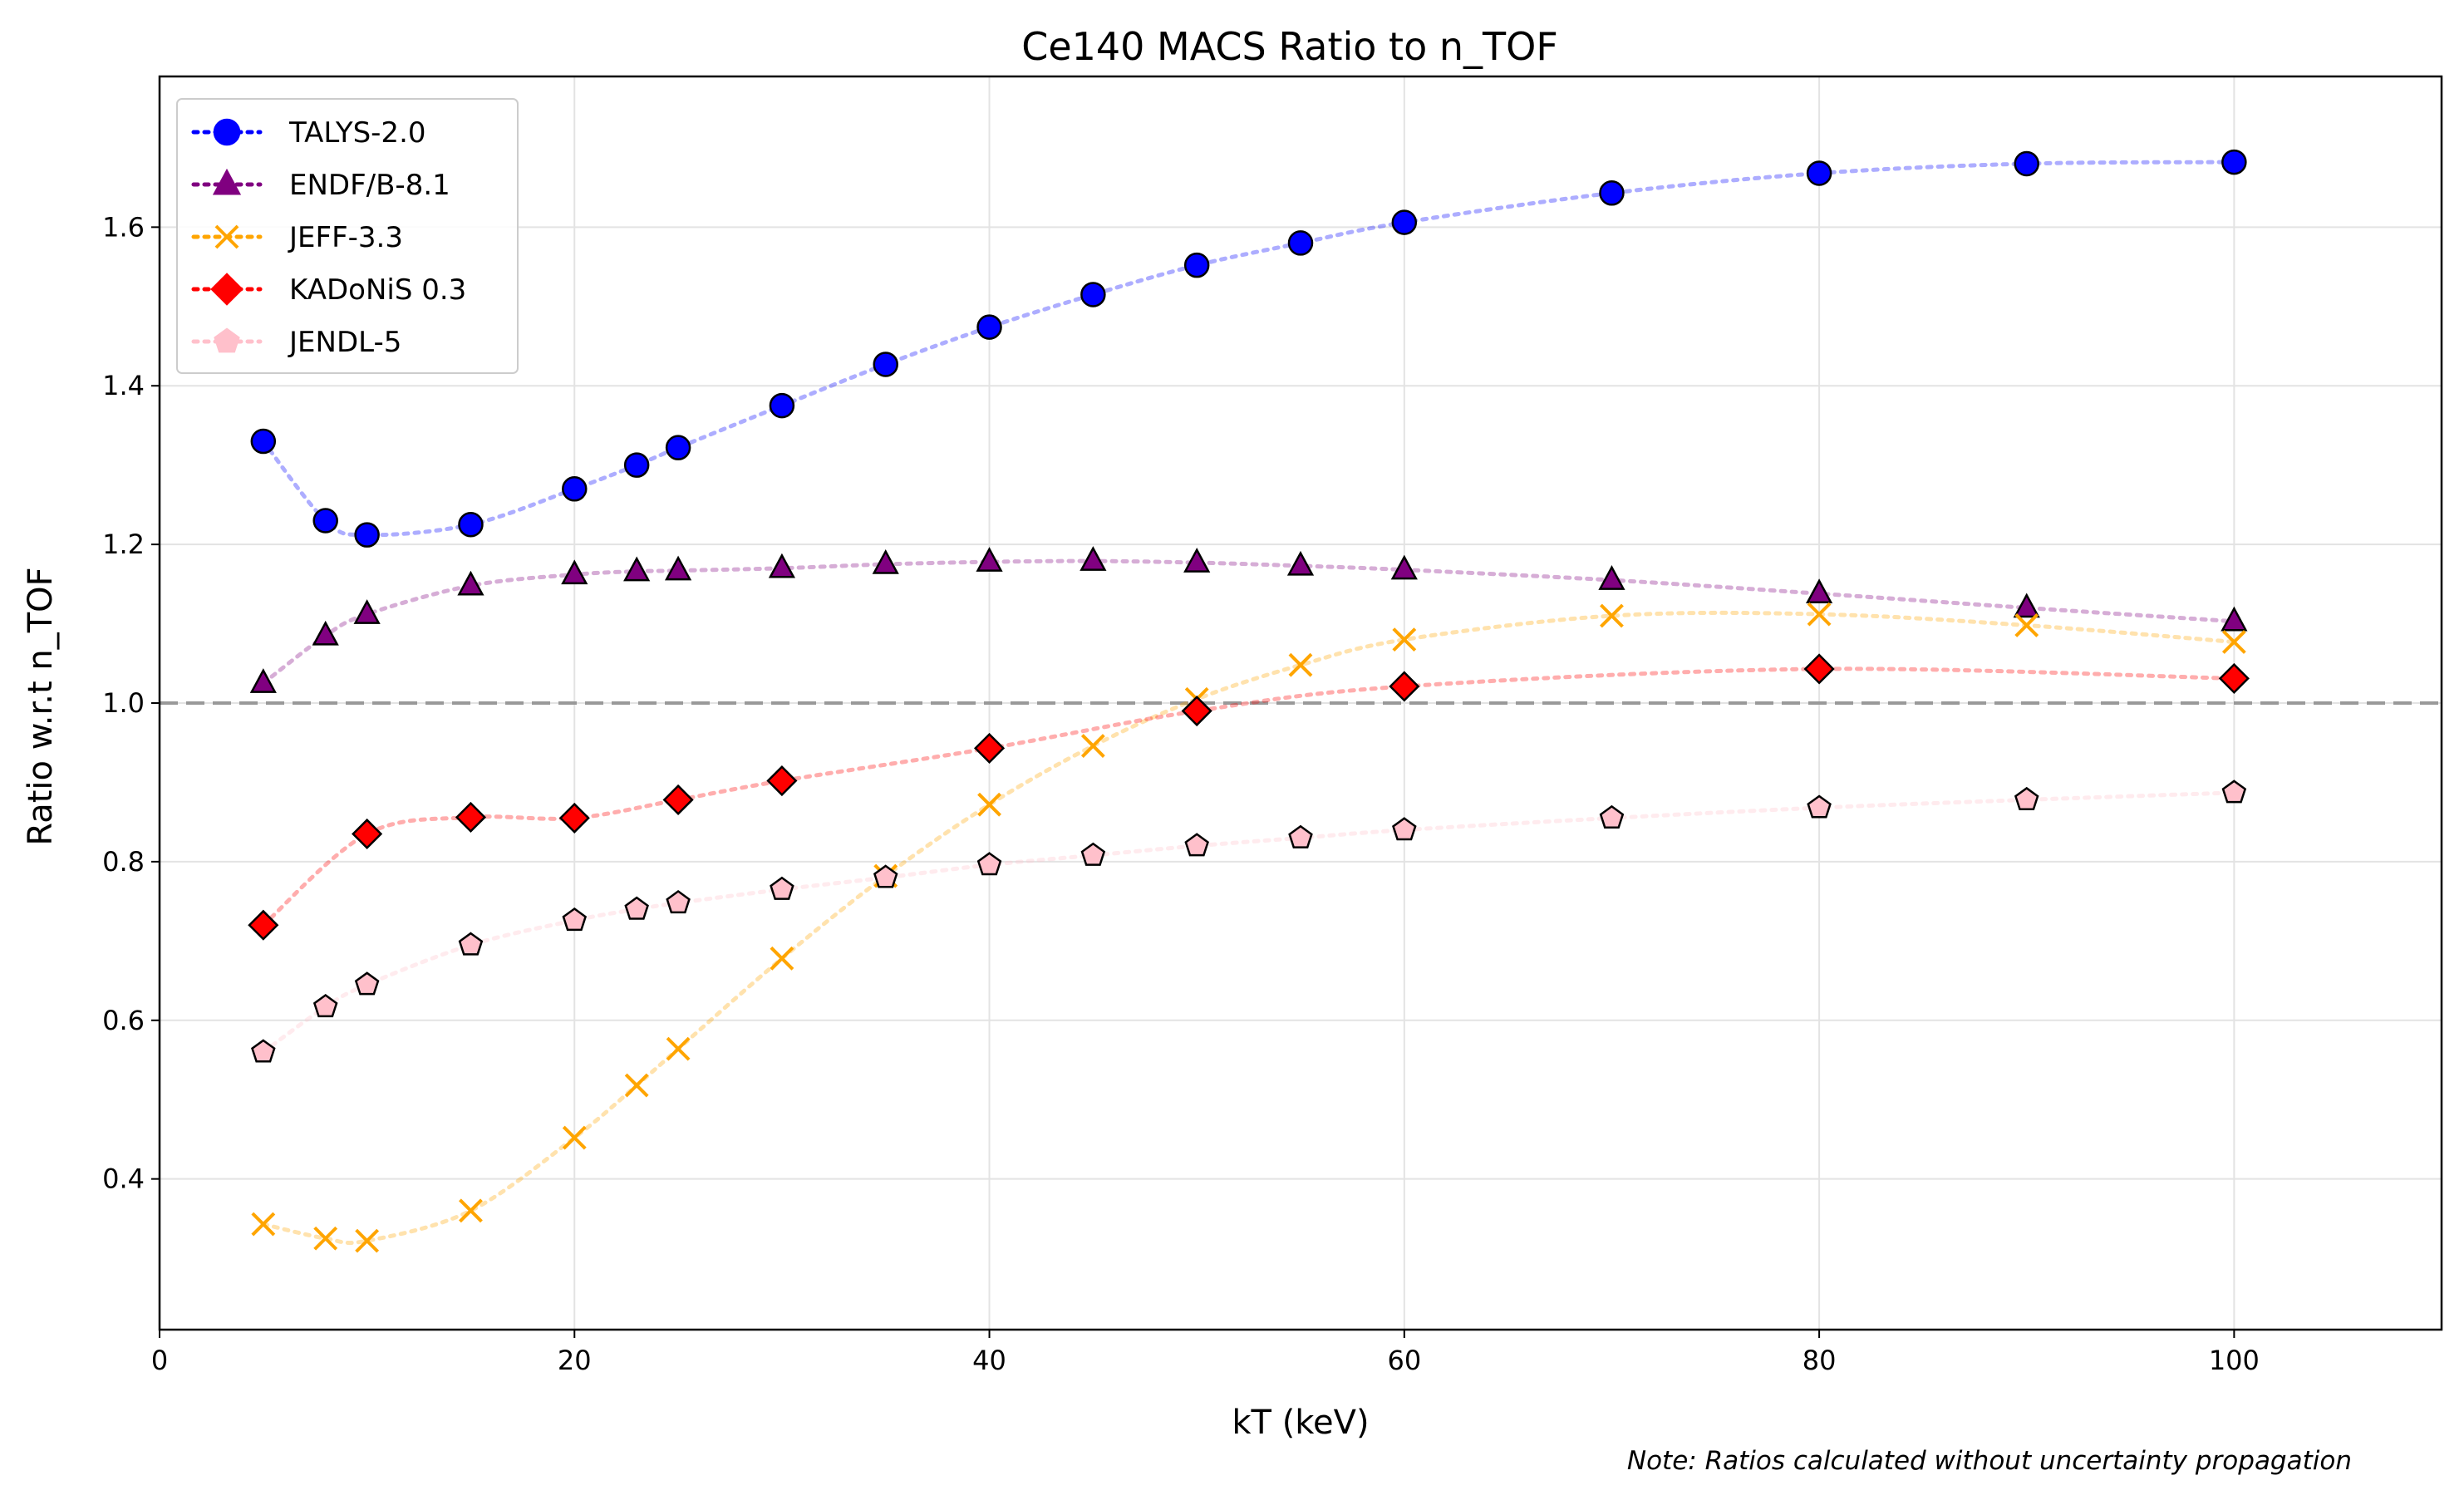 This screenshot has width=2464, height=1500. I want to click on legend-label: TALYS-2.0, so click(357, 133).